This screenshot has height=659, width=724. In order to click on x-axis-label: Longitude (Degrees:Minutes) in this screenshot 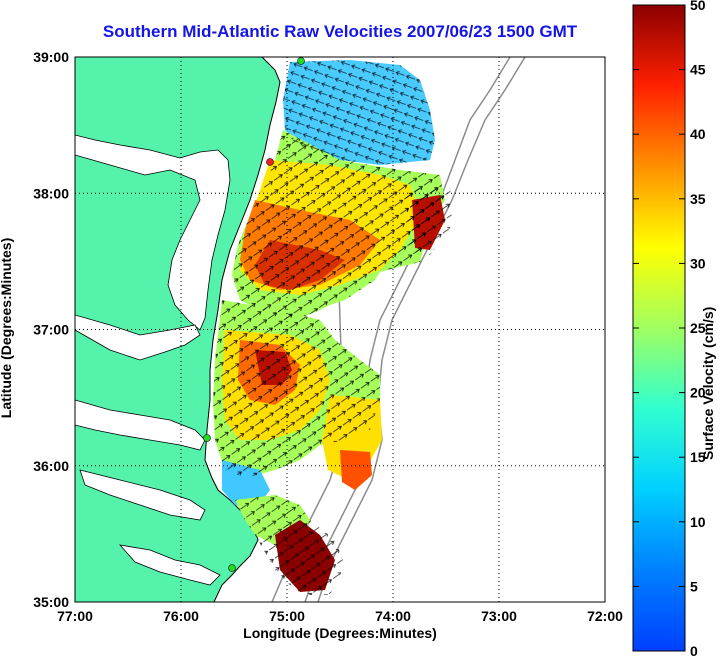, I will do `click(340, 633)`.